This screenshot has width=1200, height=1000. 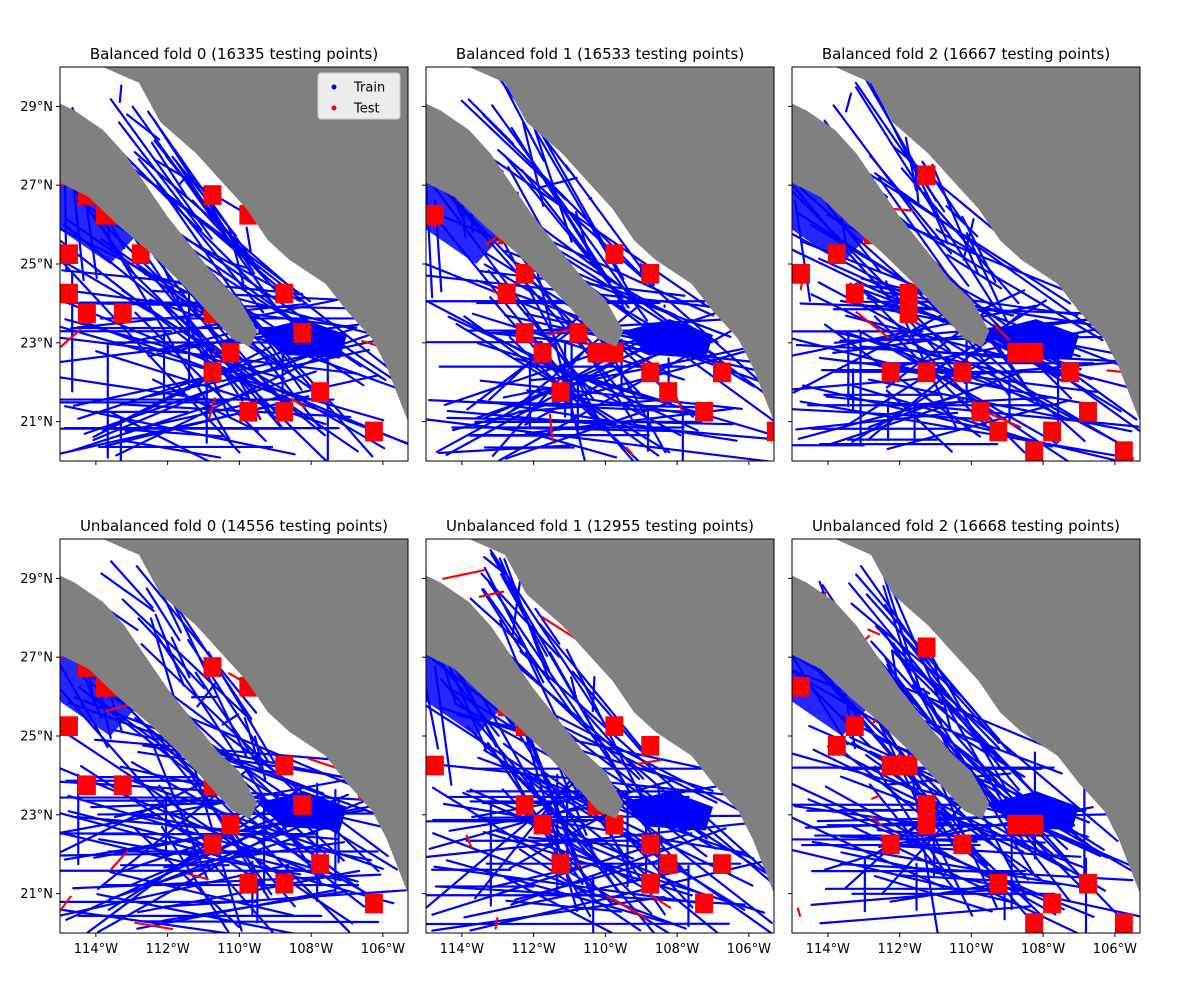 What do you see at coordinates (36, 894) in the screenshot?
I see `y-tick-label: 21°N` at bounding box center [36, 894].